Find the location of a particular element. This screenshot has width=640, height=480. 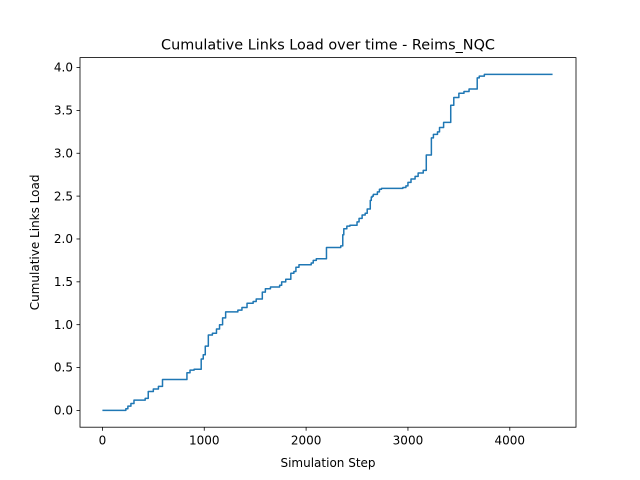

y-tick-label: 4.0 is located at coordinates (63, 68).